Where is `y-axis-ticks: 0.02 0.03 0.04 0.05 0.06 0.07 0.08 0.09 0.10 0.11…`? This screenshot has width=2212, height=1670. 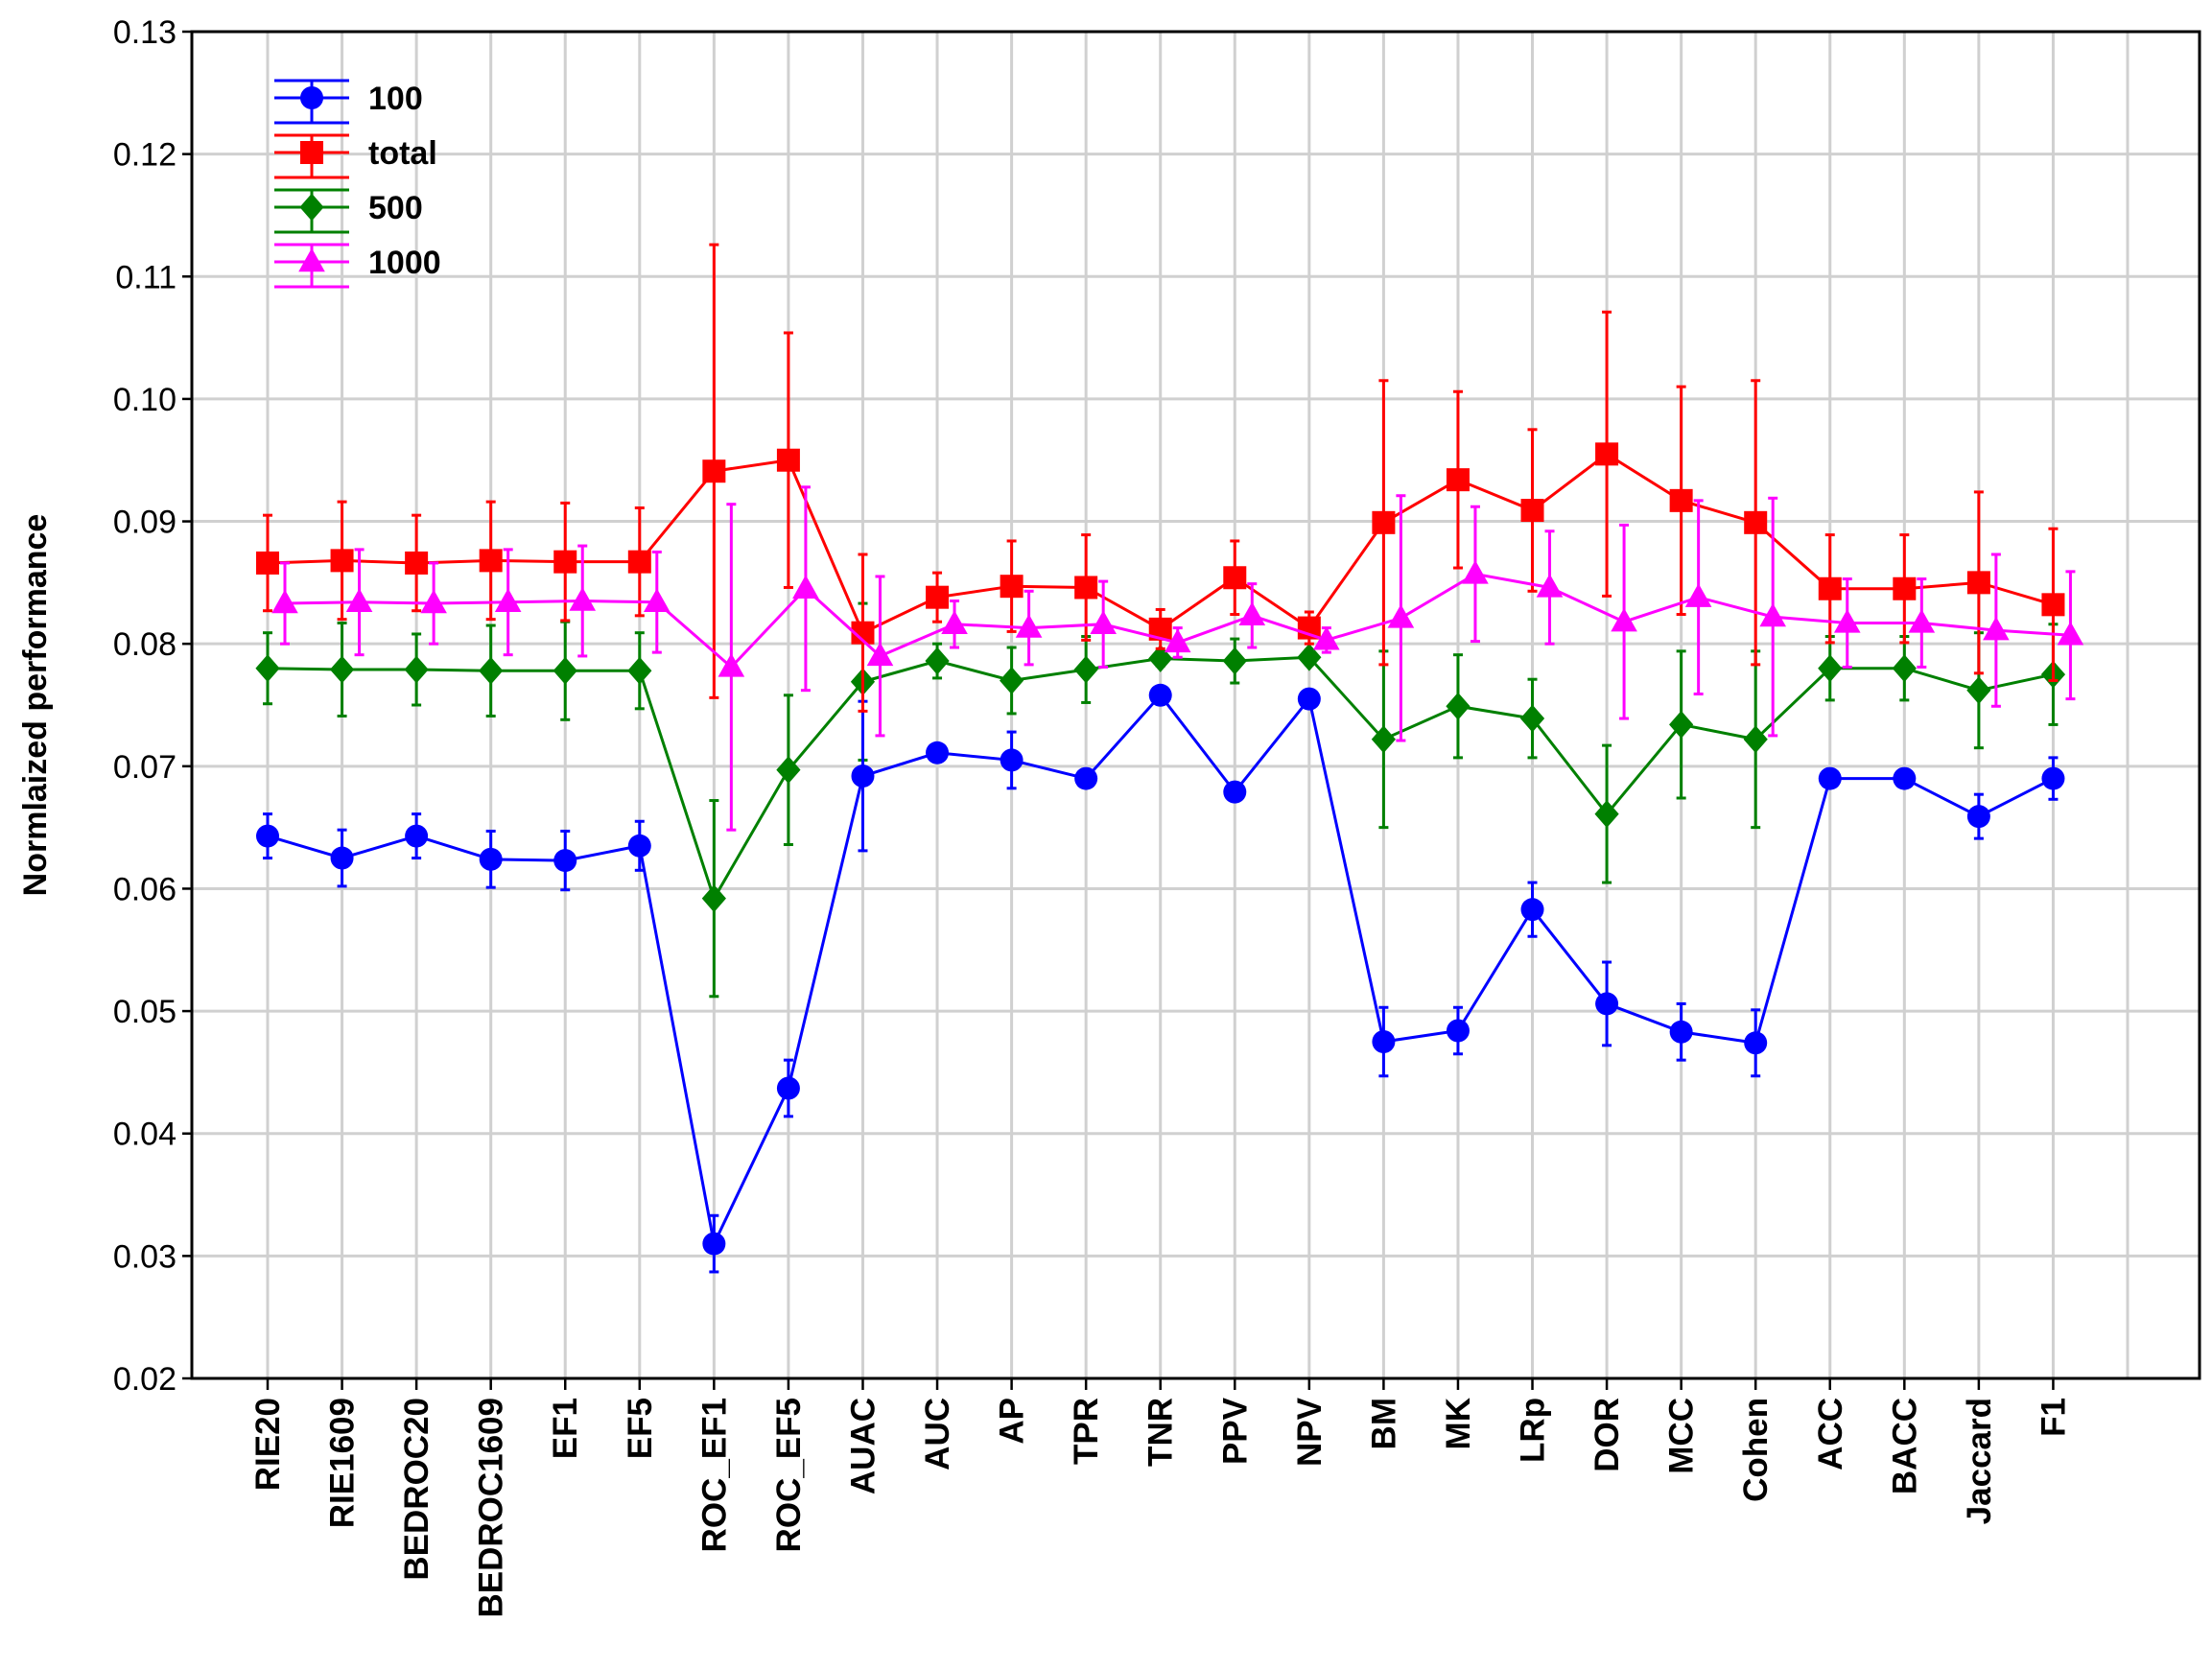 y-axis-ticks: 0.02 0.03 0.04 0.05 0.06 0.07 0.08 0.09 0.10 0.11… is located at coordinates (152, 706).